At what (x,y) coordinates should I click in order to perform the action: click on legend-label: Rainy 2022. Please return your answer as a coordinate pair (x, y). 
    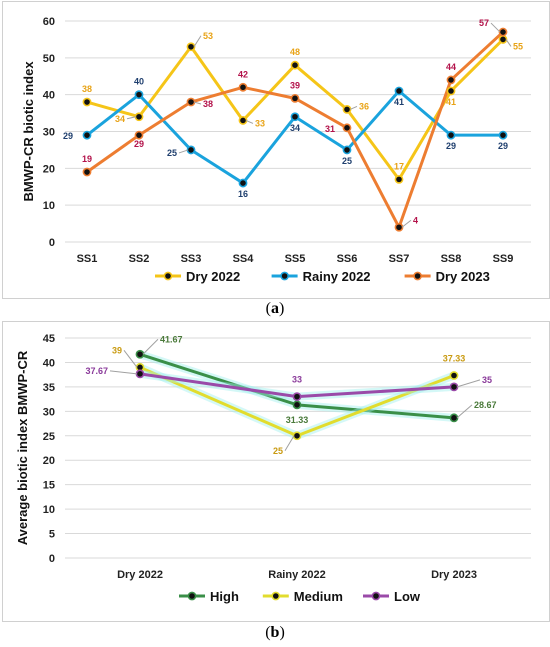
    Looking at the image, I should click on (337, 276).